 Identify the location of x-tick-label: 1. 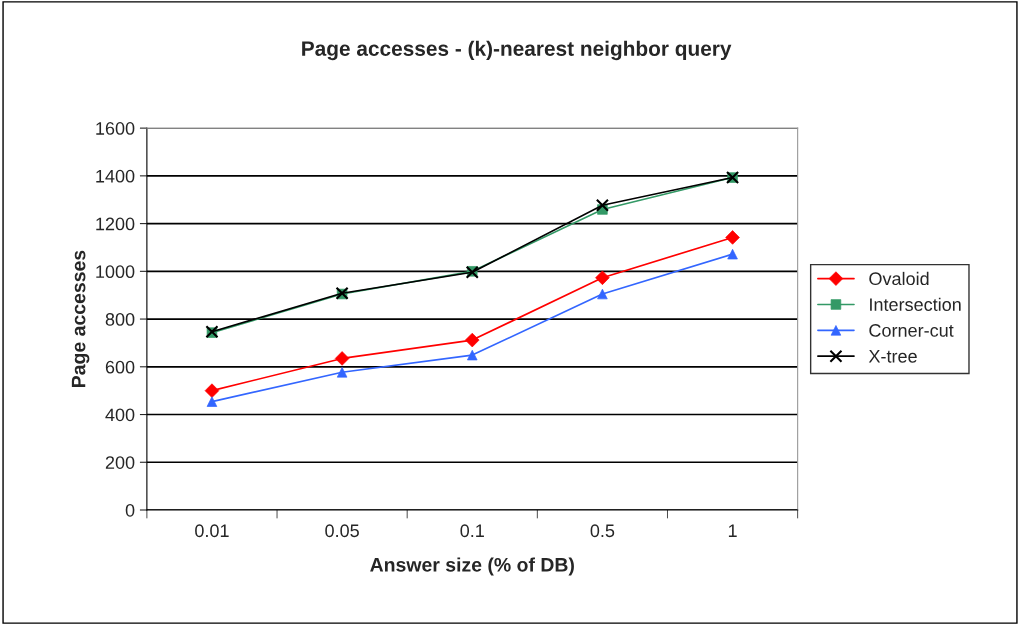
(732, 530).